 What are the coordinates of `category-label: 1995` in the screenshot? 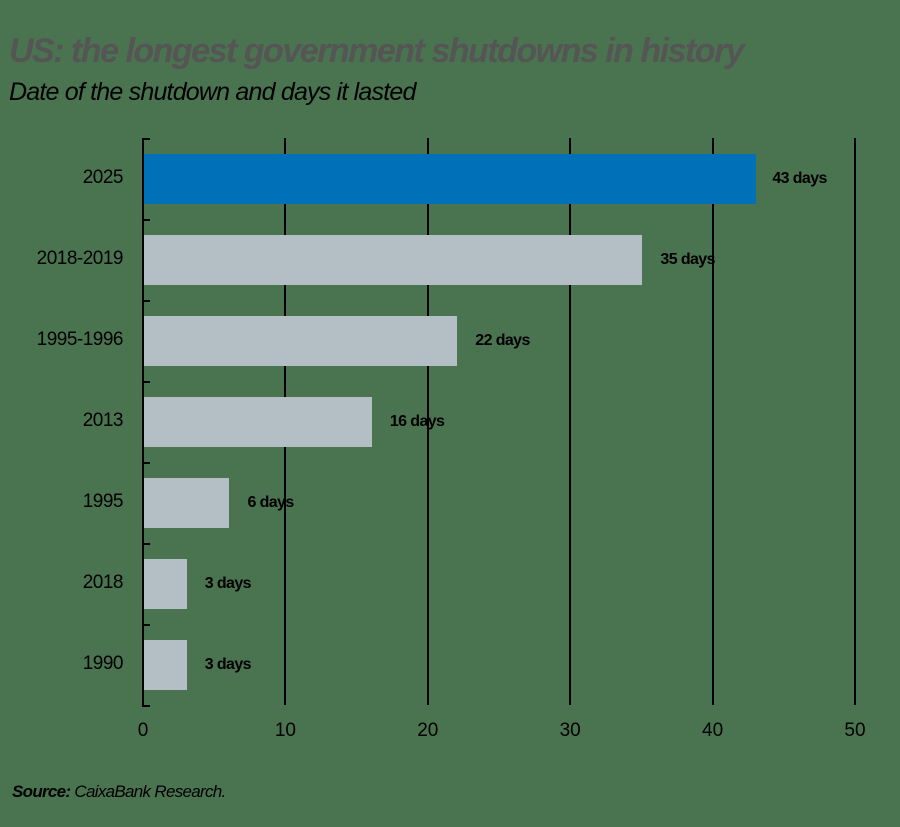 It's located at (103, 501).